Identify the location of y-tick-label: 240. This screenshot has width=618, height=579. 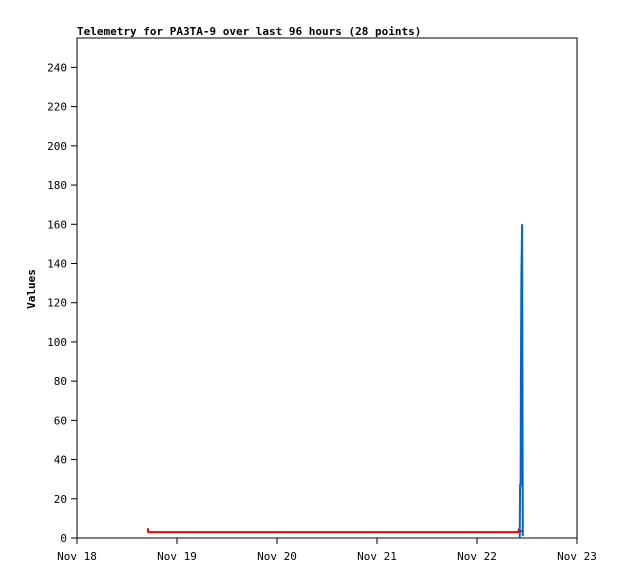
(57, 67).